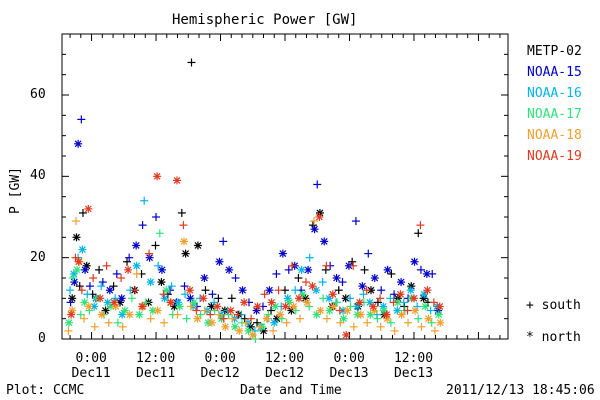  I want to click on plot-timestamp: 2011/12/13 18:45:06, so click(520, 390).